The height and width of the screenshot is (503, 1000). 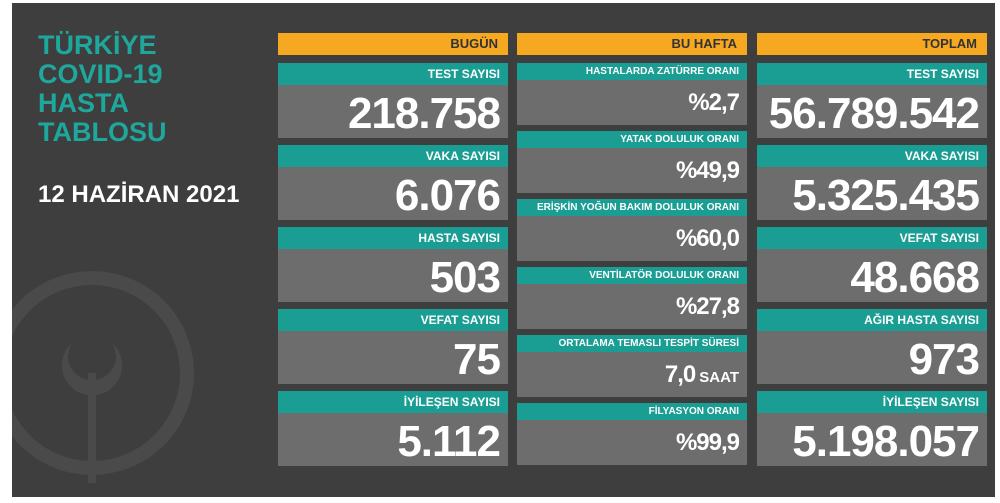 I want to click on card-value: 7,0 SAAT, so click(x=632, y=374).